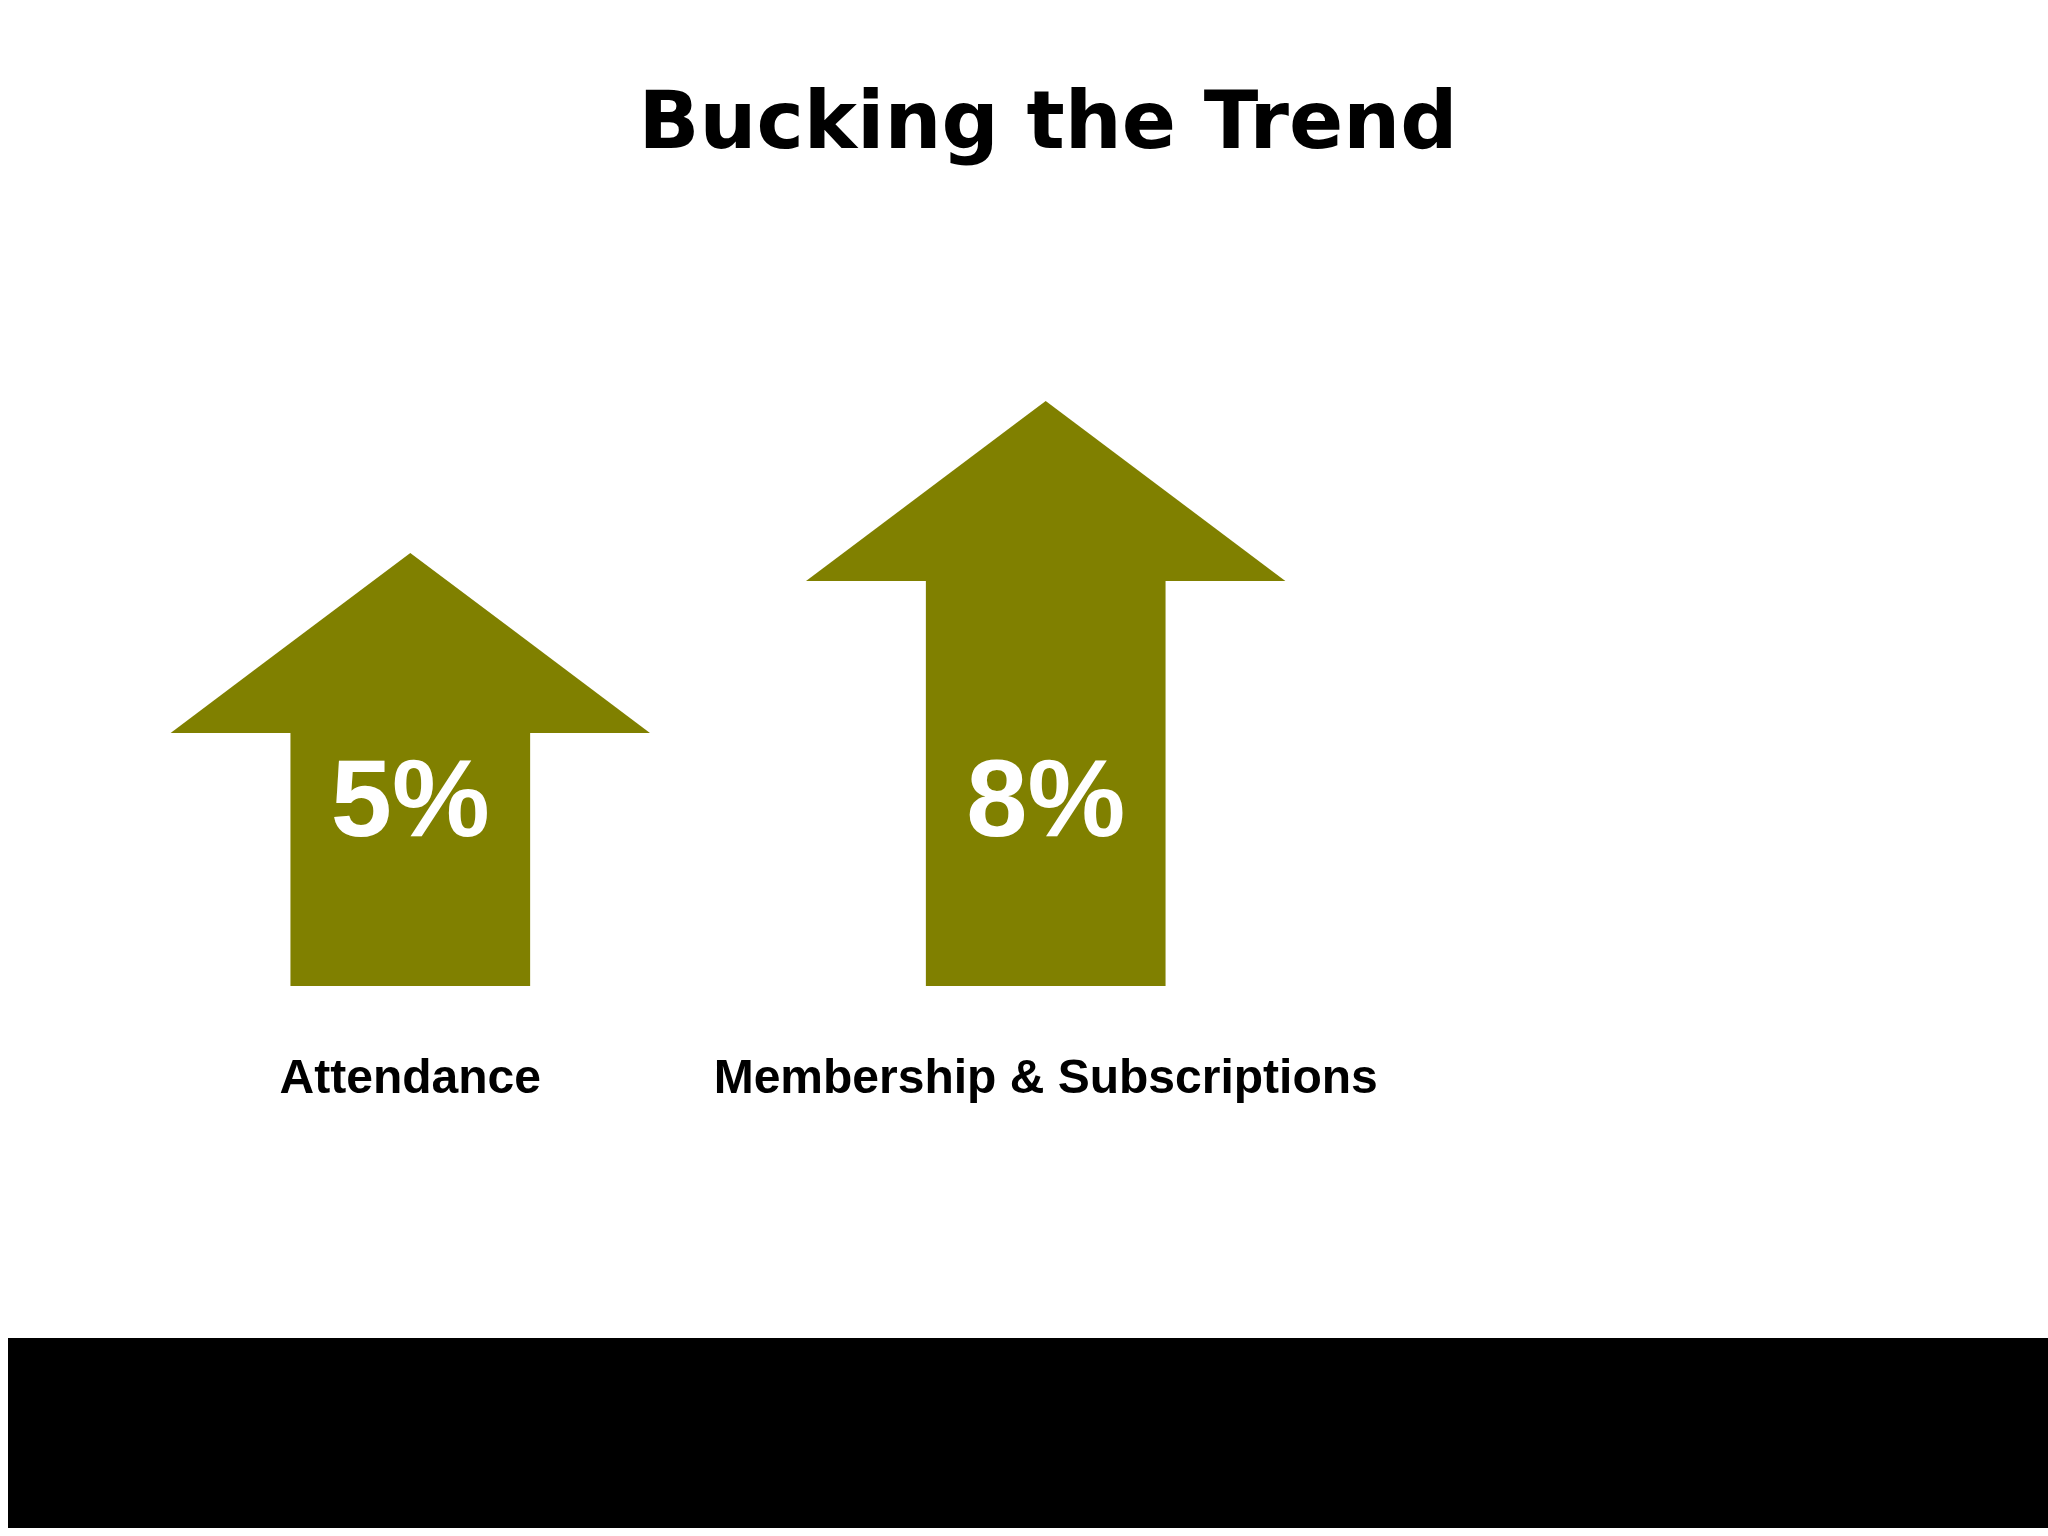 This screenshot has height=1536, width=2048. Describe the element at coordinates (410, 1076) in the screenshot. I see `x-tick-label: Attendance` at that location.